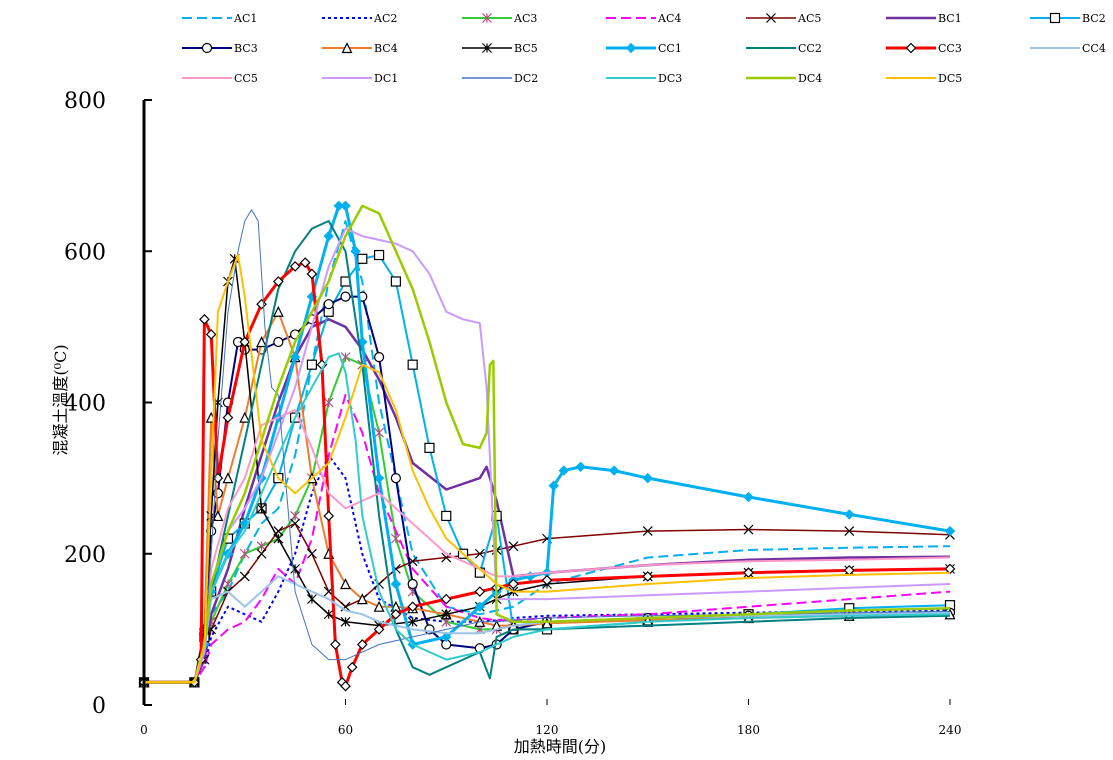 This screenshot has height=760, width=1113. What do you see at coordinates (85, 252) in the screenshot?
I see `y-tick-label: 600` at bounding box center [85, 252].